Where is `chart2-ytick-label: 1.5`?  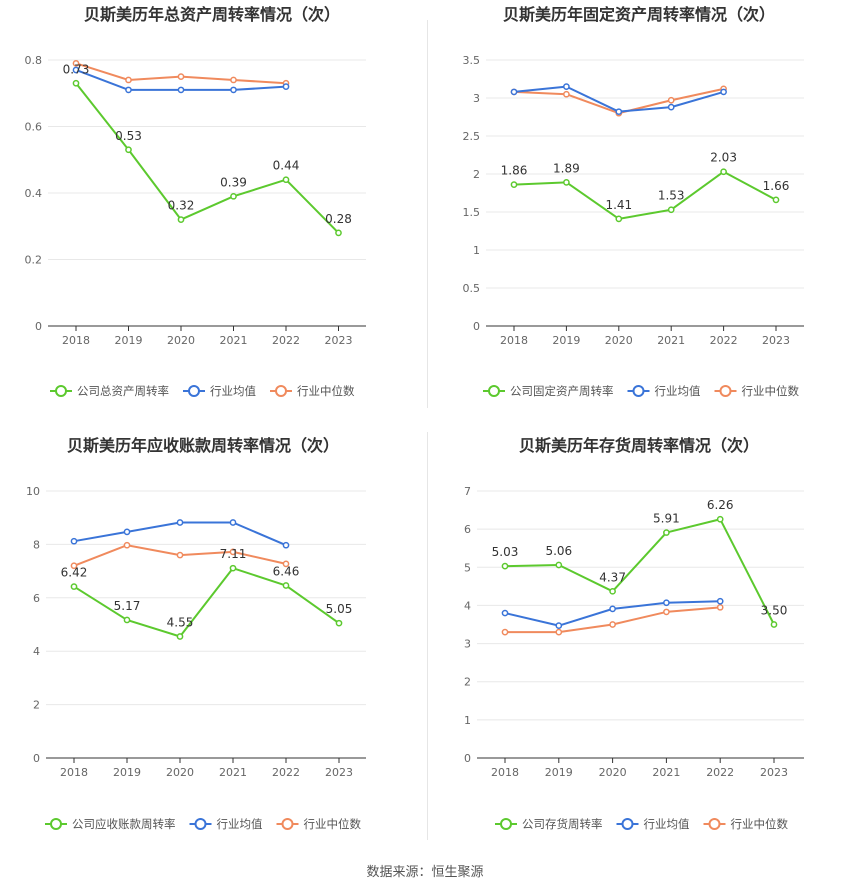
chart2-ytick-label: 1.5 is located at coordinates (472, 212).